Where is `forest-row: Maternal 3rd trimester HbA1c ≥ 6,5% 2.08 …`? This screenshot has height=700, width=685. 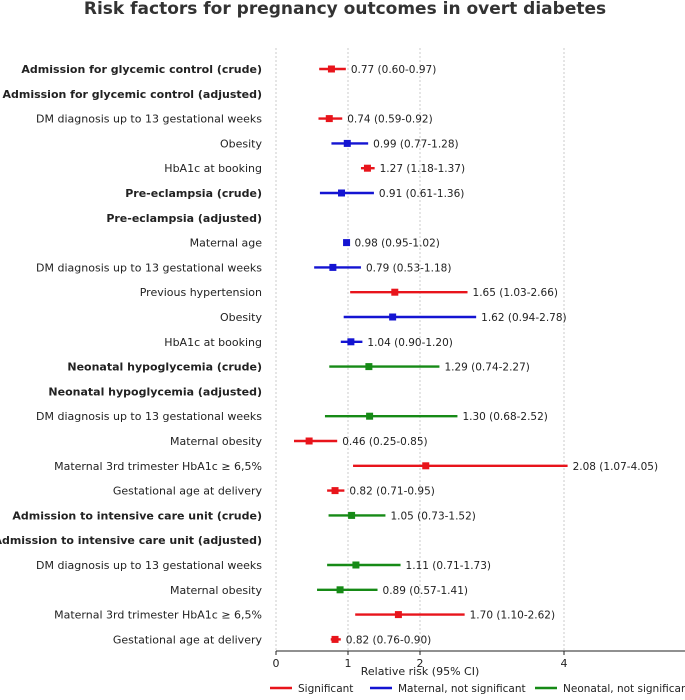
forest-row: Maternal 3rd trimester HbA1c ≥ 6,5% 2.08 … is located at coordinates (356, 466).